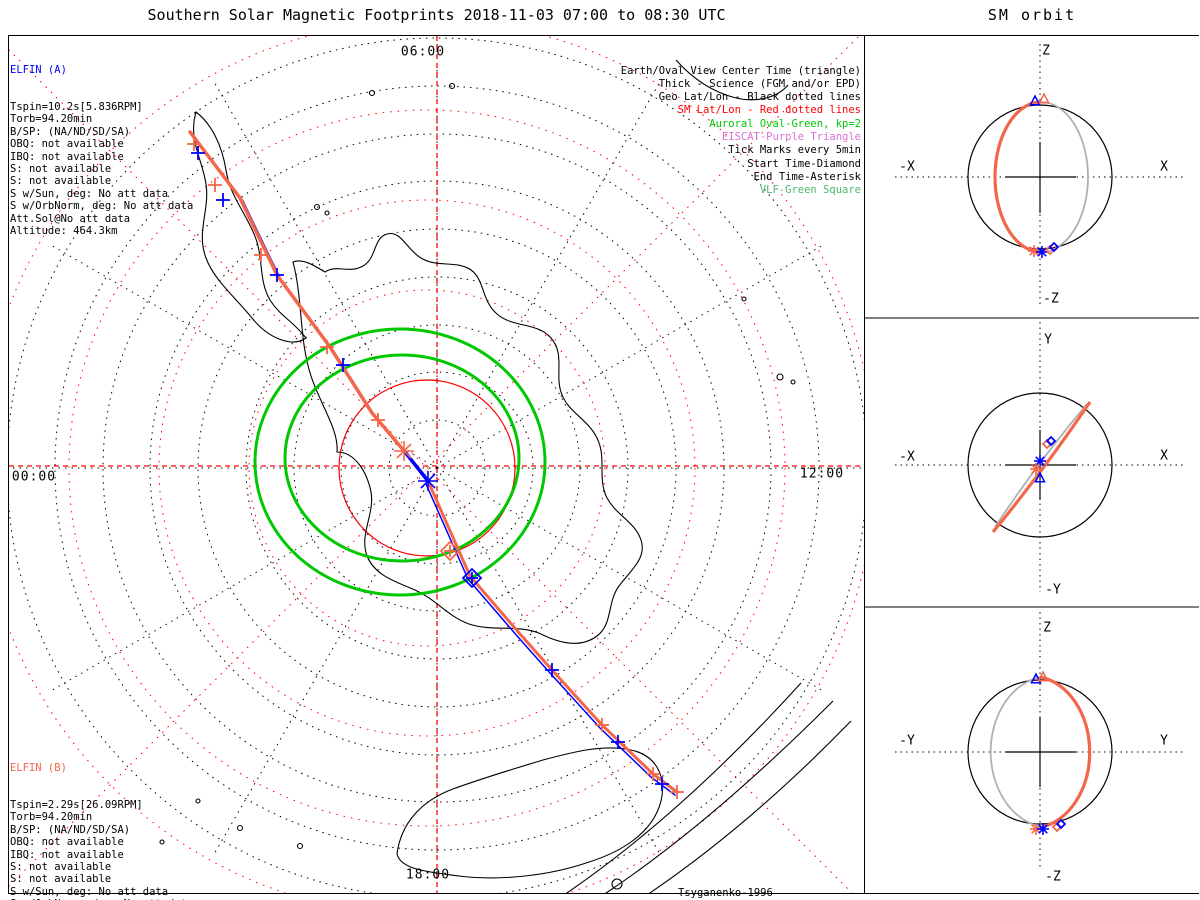 This screenshot has width=1200, height=900. Describe the element at coordinates (423, 52) in the screenshot. I see `mlt-label-0600: 06:00` at that location.